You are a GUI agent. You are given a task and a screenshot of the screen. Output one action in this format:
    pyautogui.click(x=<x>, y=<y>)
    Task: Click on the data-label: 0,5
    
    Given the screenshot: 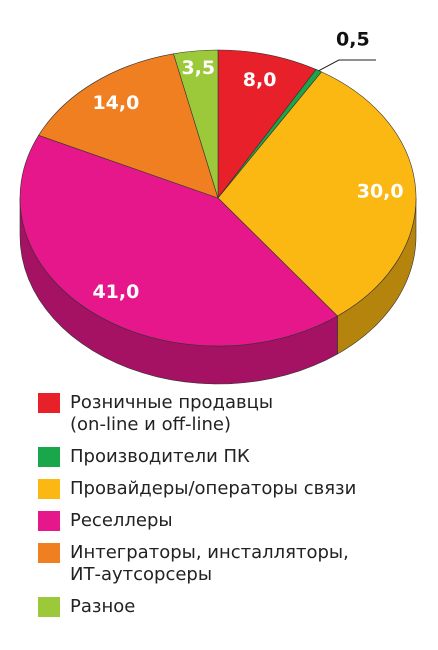 What is the action you would take?
    pyautogui.click(x=353, y=40)
    